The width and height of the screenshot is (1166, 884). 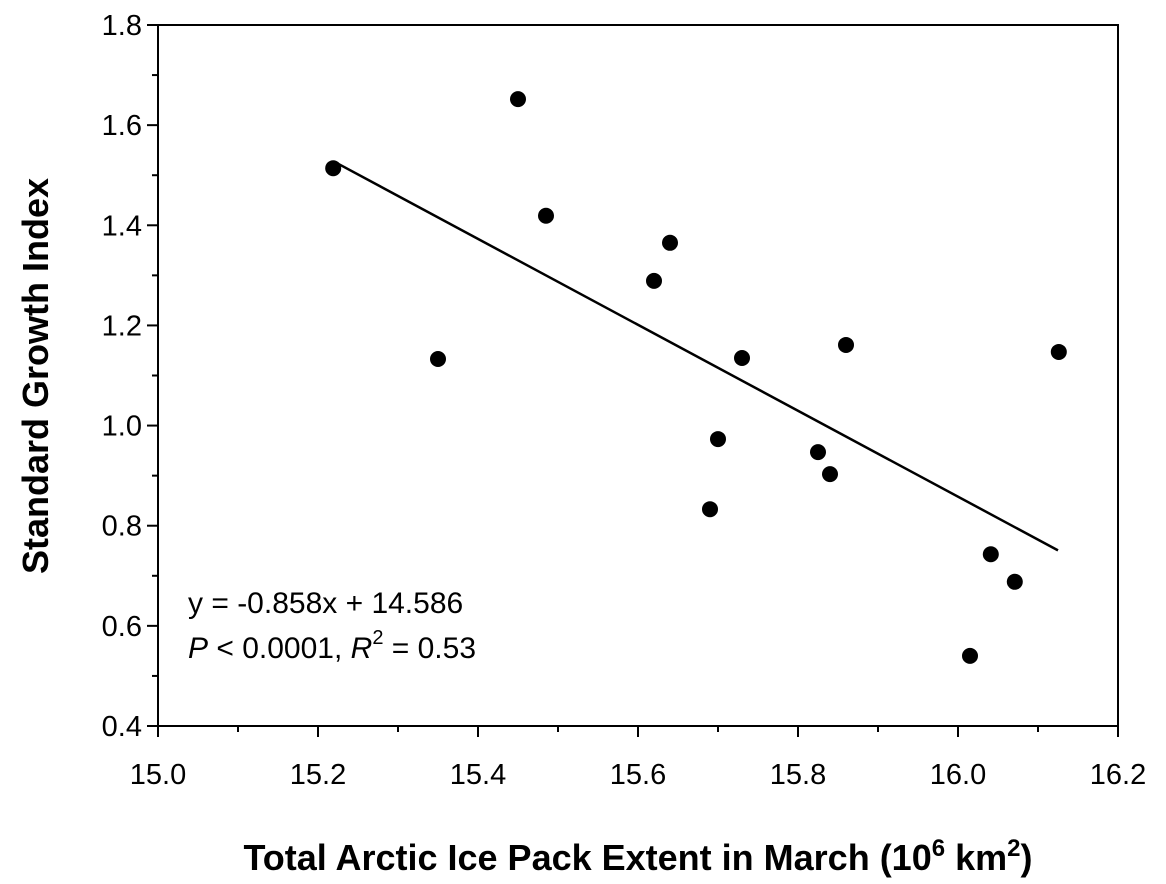 What do you see at coordinates (1118, 775) in the screenshot?
I see `x-tick-label: 16.2` at bounding box center [1118, 775].